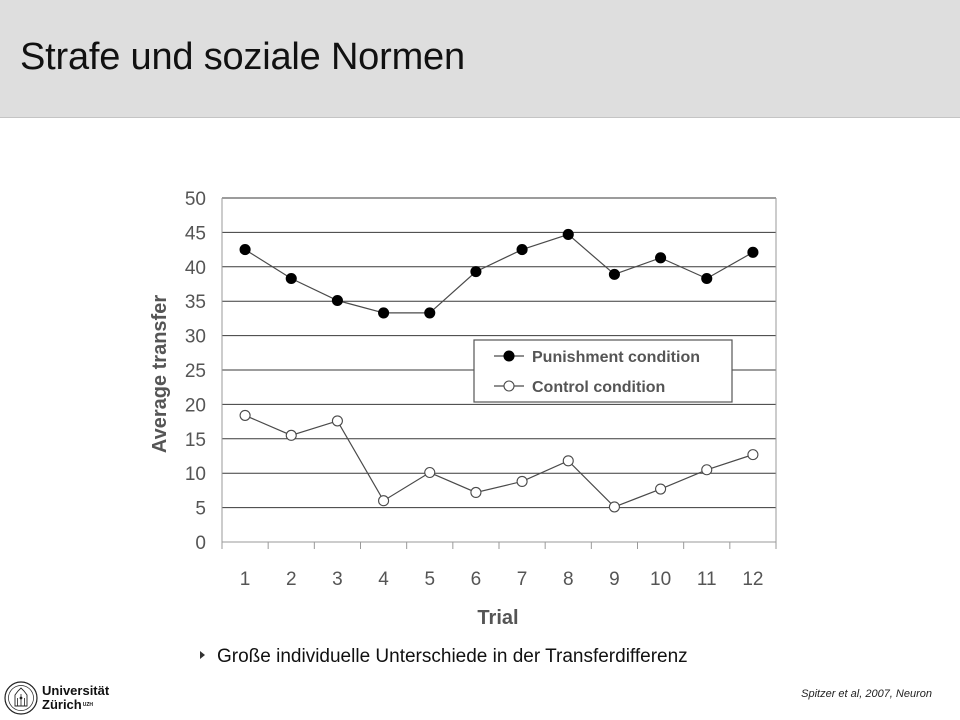 Image resolution: width=960 pixels, height=720 pixels. I want to click on y-tick-label: 40, so click(195, 268).